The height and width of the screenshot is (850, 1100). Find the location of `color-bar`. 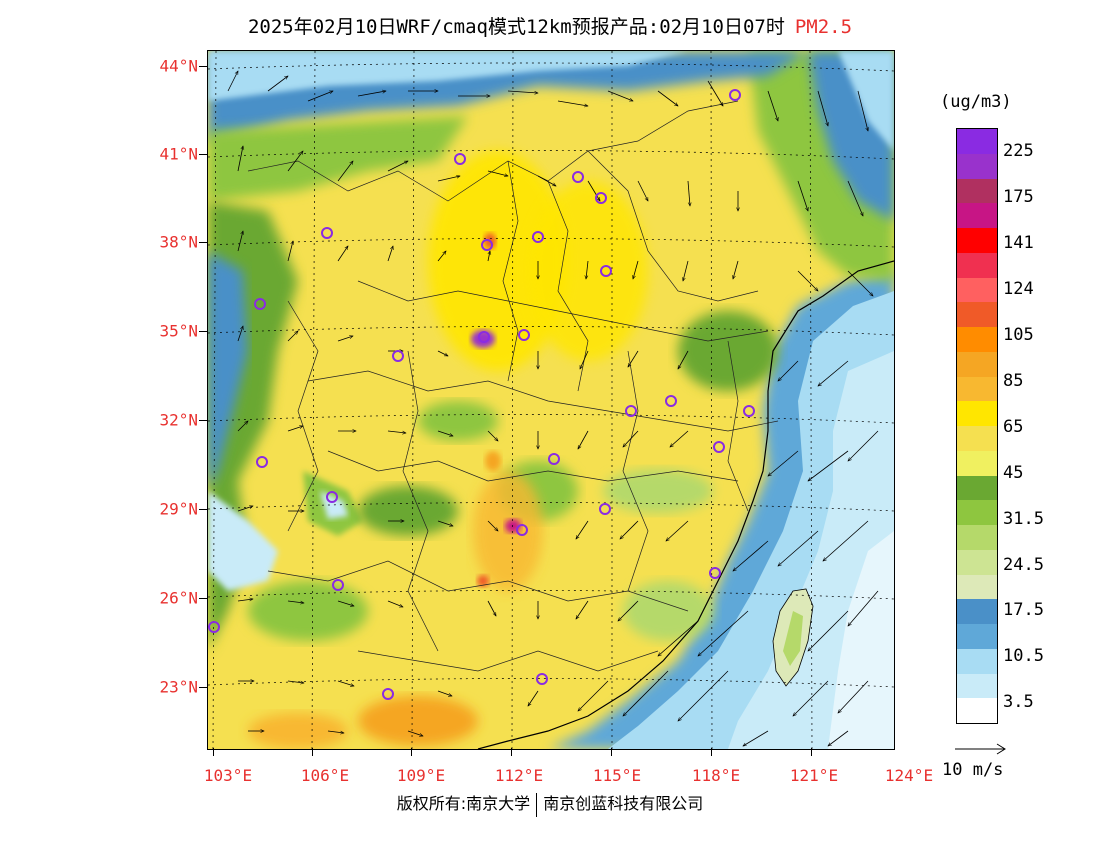

color-bar is located at coordinates (977, 426).